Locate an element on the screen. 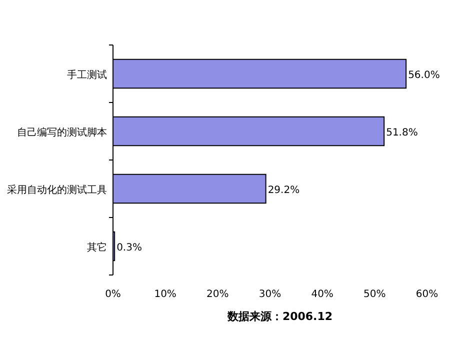 This screenshot has height=338, width=450. x-tick-label: 40% is located at coordinates (322, 294).